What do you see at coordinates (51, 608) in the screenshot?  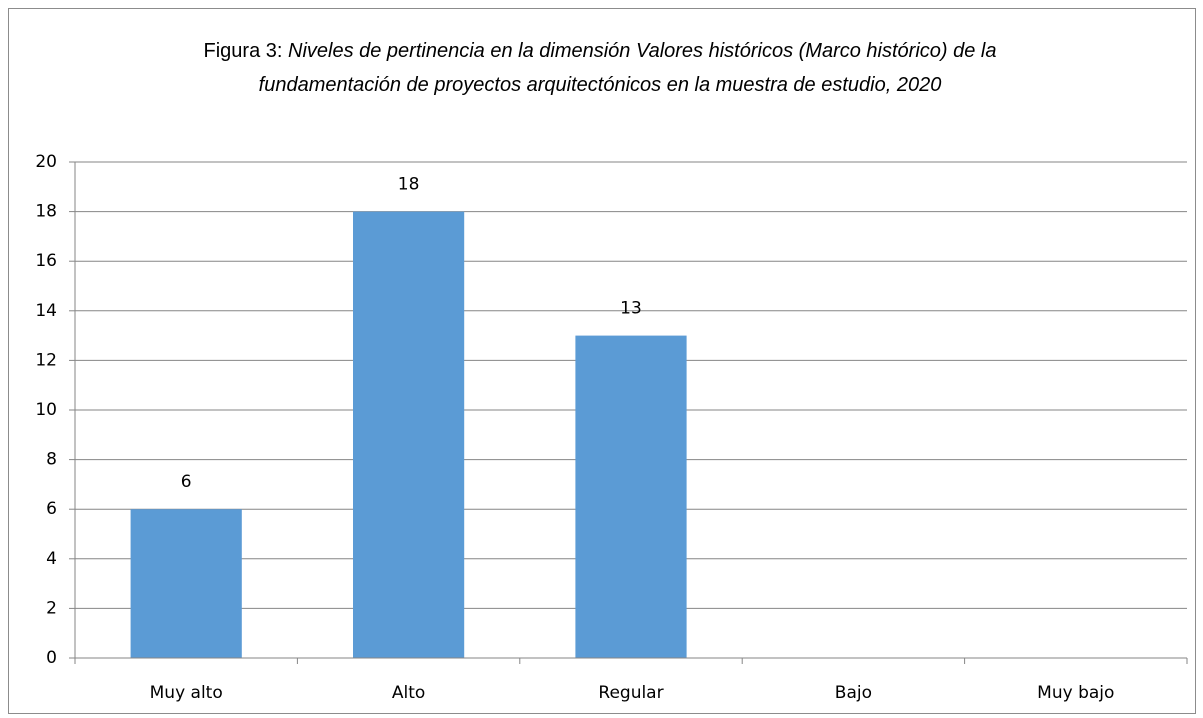 I see `y-tick-label: 2` at bounding box center [51, 608].